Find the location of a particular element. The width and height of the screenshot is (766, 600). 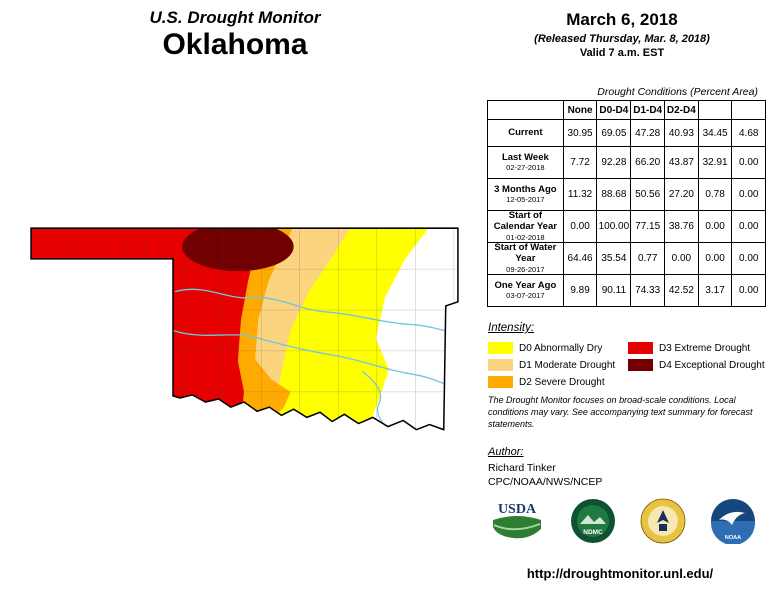

d2-swatch is located at coordinates (500, 382).